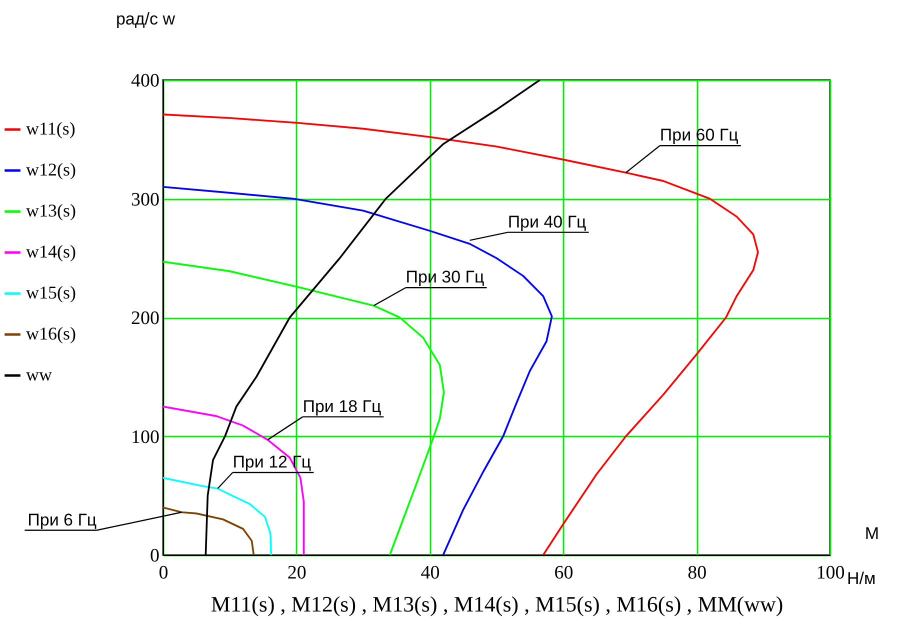 This screenshot has height=632, width=907. What do you see at coordinates (51, 292) in the screenshot?
I see `legend-label: w15(s)` at bounding box center [51, 292].